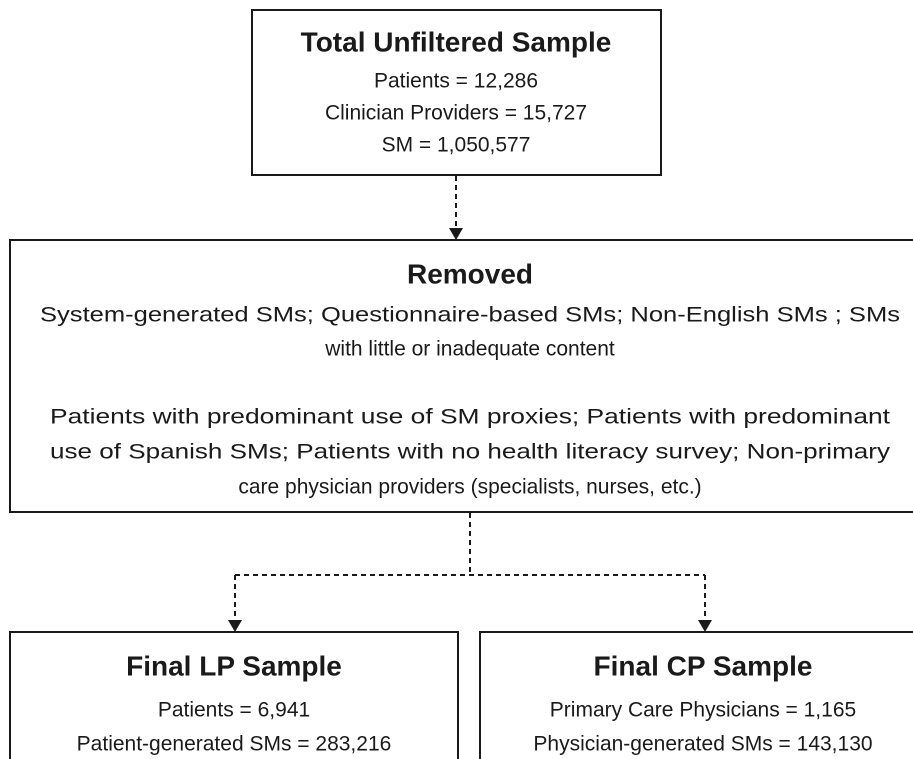 Image resolution: width=913 pixels, height=759 pixels. What do you see at coordinates (470, 566) in the screenshot?
I see `connector` at bounding box center [470, 566].